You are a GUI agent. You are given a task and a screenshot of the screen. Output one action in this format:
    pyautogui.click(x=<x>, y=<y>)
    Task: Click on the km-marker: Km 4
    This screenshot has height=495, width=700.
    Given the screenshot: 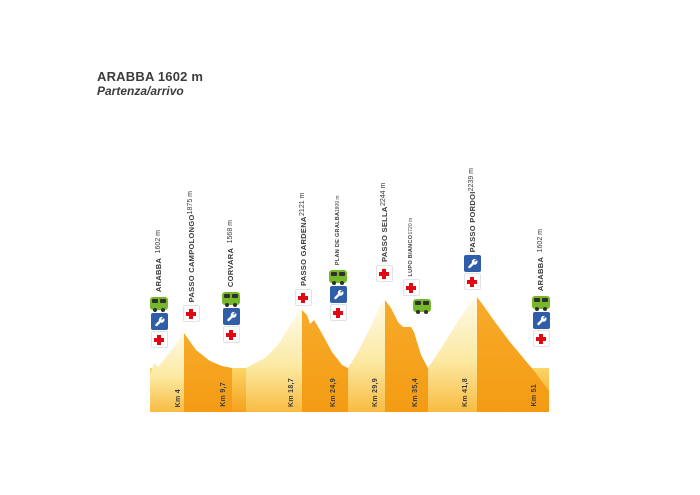 What is the action you would take?
    pyautogui.click(x=178, y=397)
    